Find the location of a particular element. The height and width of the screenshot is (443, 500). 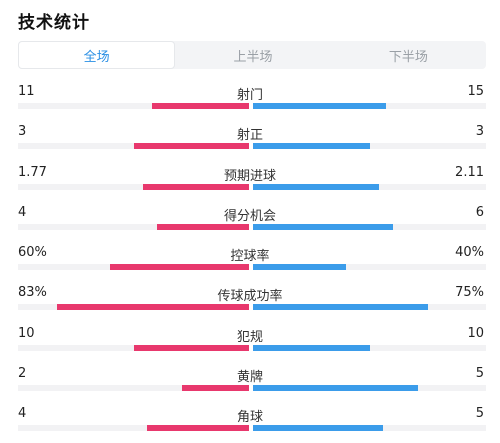

away-value: 2.11 is located at coordinates (469, 172).